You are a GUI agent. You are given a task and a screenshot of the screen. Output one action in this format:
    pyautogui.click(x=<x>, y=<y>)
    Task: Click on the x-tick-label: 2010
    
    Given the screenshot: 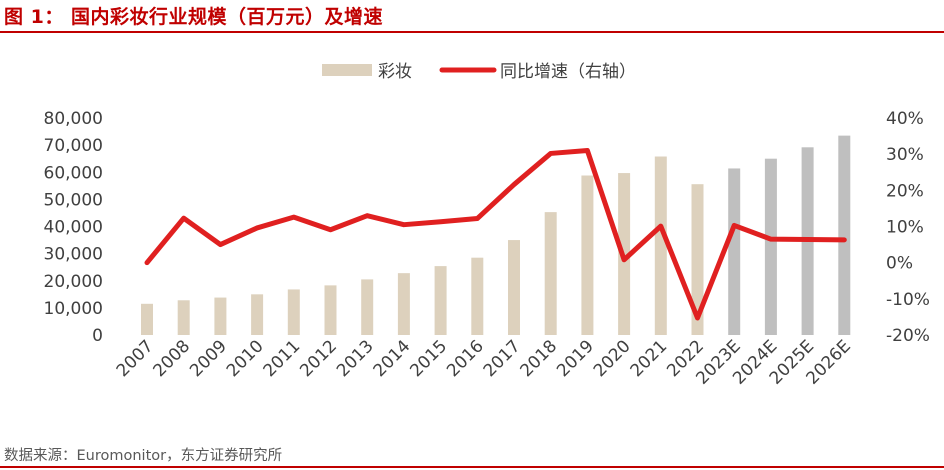 What is the action you would take?
    pyautogui.click(x=245, y=358)
    